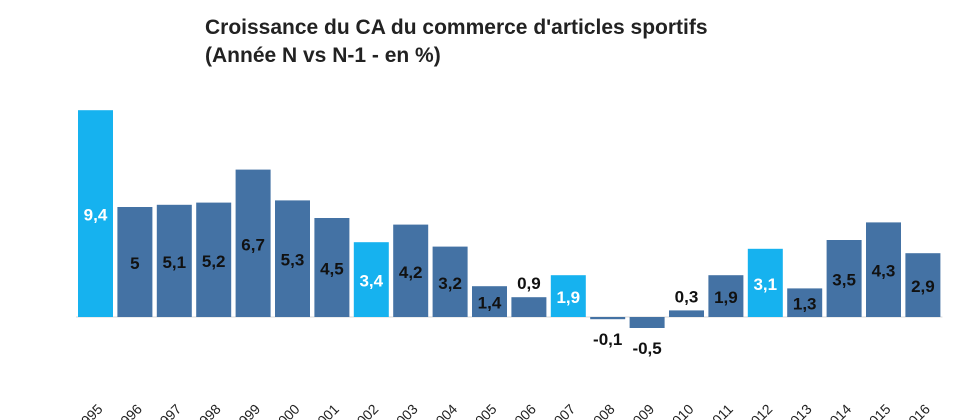 The height and width of the screenshot is (420, 980). What do you see at coordinates (323, 55) in the screenshot?
I see `chart-subtitle: (Année N vs N-1 - en %)` at bounding box center [323, 55].